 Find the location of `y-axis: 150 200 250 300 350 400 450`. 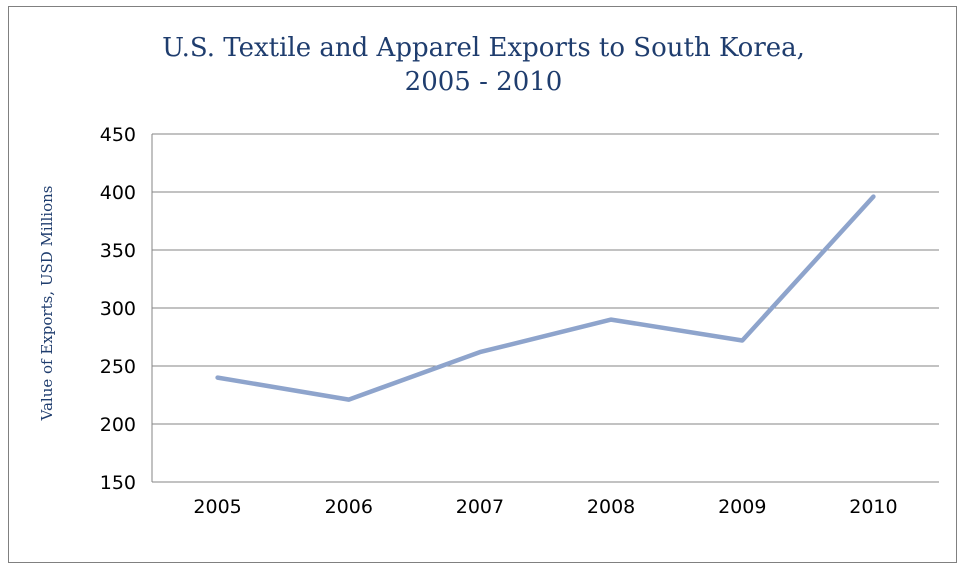

y-axis: 150 200 250 300 350 400 450 is located at coordinates (126, 309).